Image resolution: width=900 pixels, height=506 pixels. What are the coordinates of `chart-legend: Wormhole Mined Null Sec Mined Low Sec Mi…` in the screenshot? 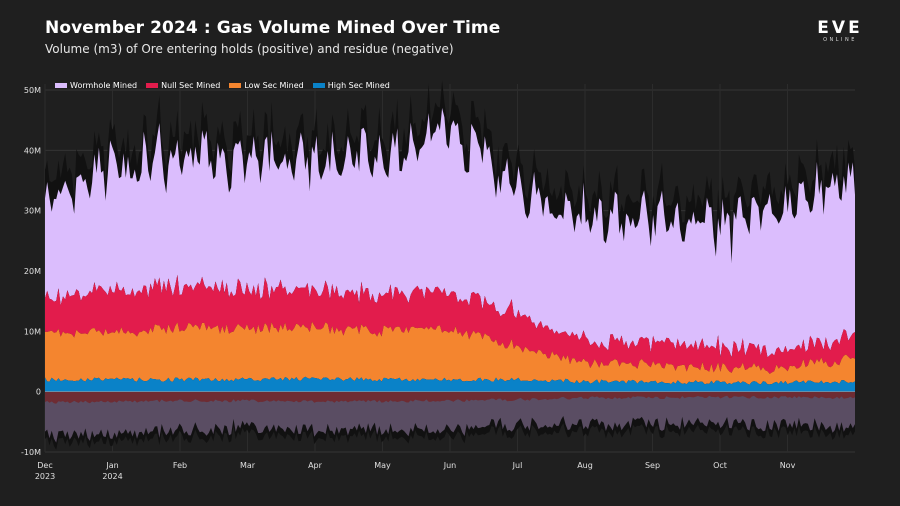 It's located at (222, 85).